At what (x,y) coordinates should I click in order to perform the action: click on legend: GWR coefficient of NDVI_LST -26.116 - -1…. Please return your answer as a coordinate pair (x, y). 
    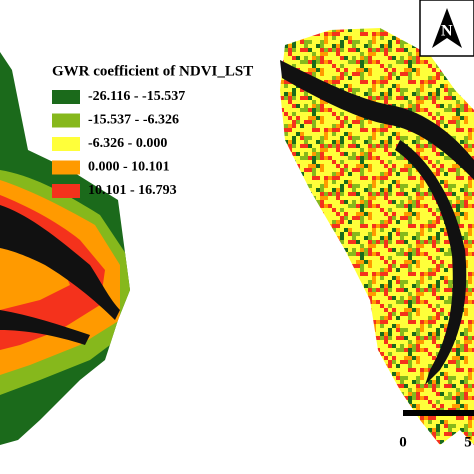
    Looking at the image, I should click on (152, 130).